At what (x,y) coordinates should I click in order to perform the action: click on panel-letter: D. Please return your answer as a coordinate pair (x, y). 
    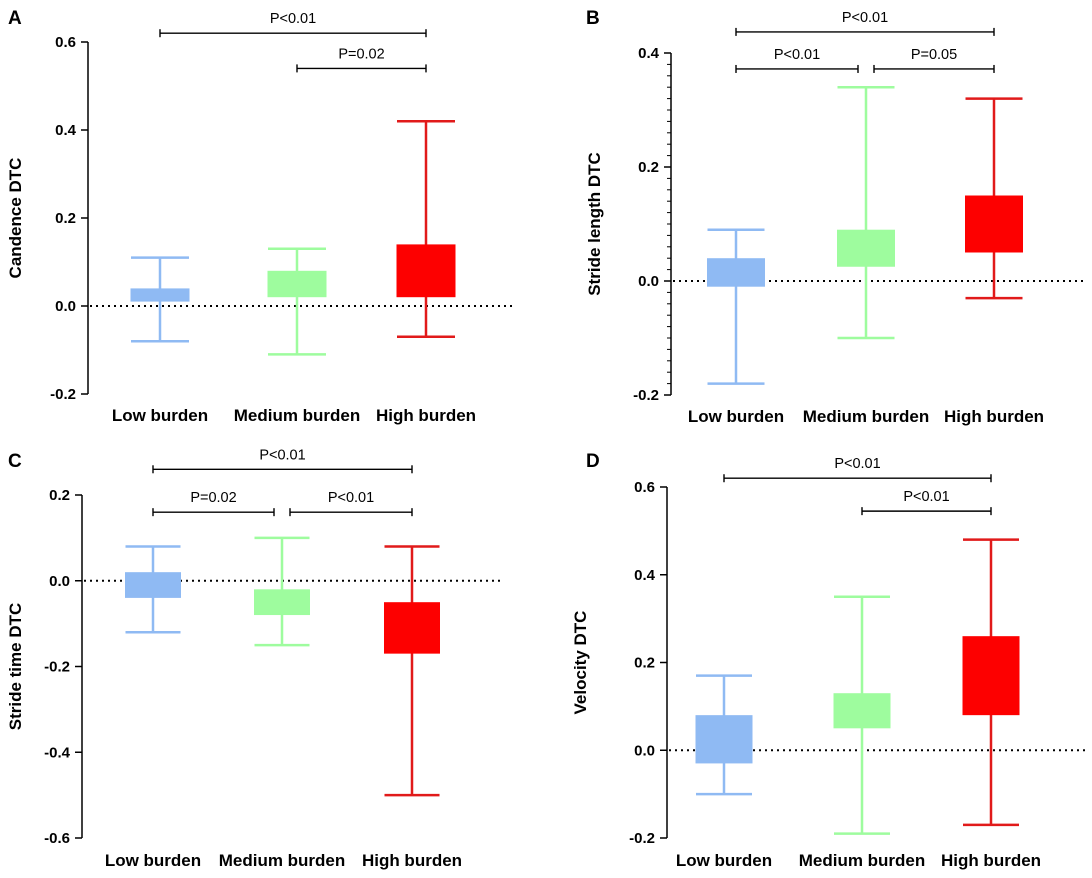
    Looking at the image, I should click on (593, 461).